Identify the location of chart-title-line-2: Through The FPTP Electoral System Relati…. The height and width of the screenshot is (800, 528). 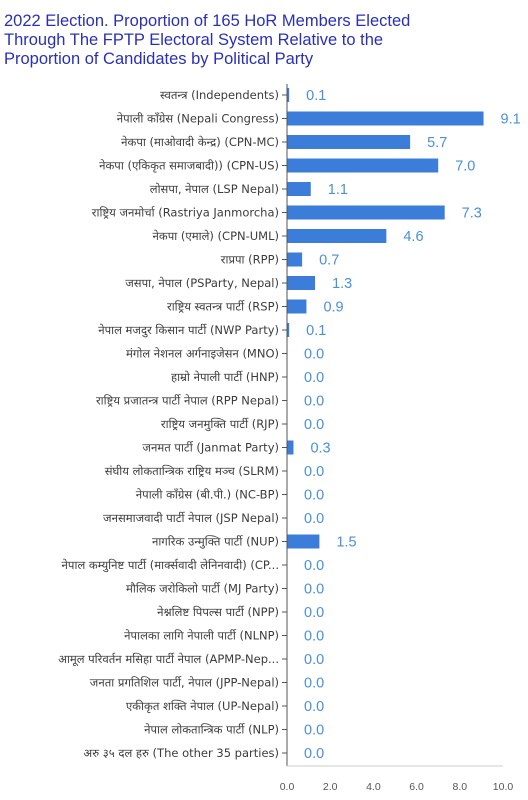
(194, 40).